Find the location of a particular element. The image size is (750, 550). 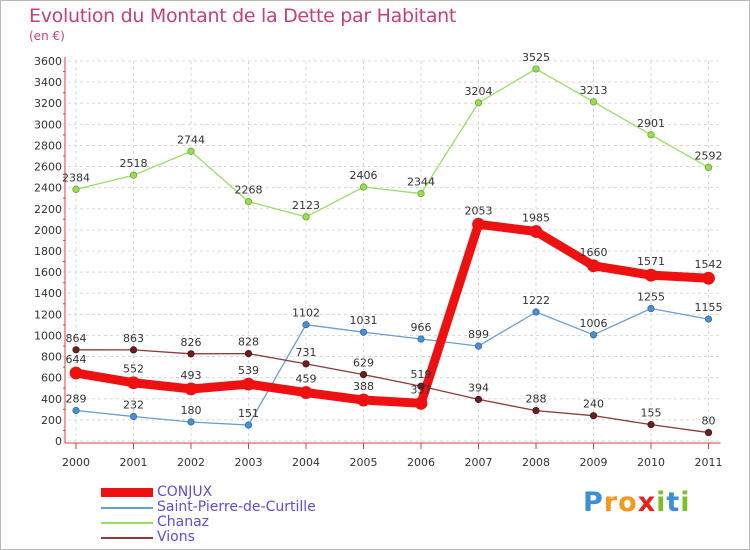

data-label: 519 is located at coordinates (421, 374).